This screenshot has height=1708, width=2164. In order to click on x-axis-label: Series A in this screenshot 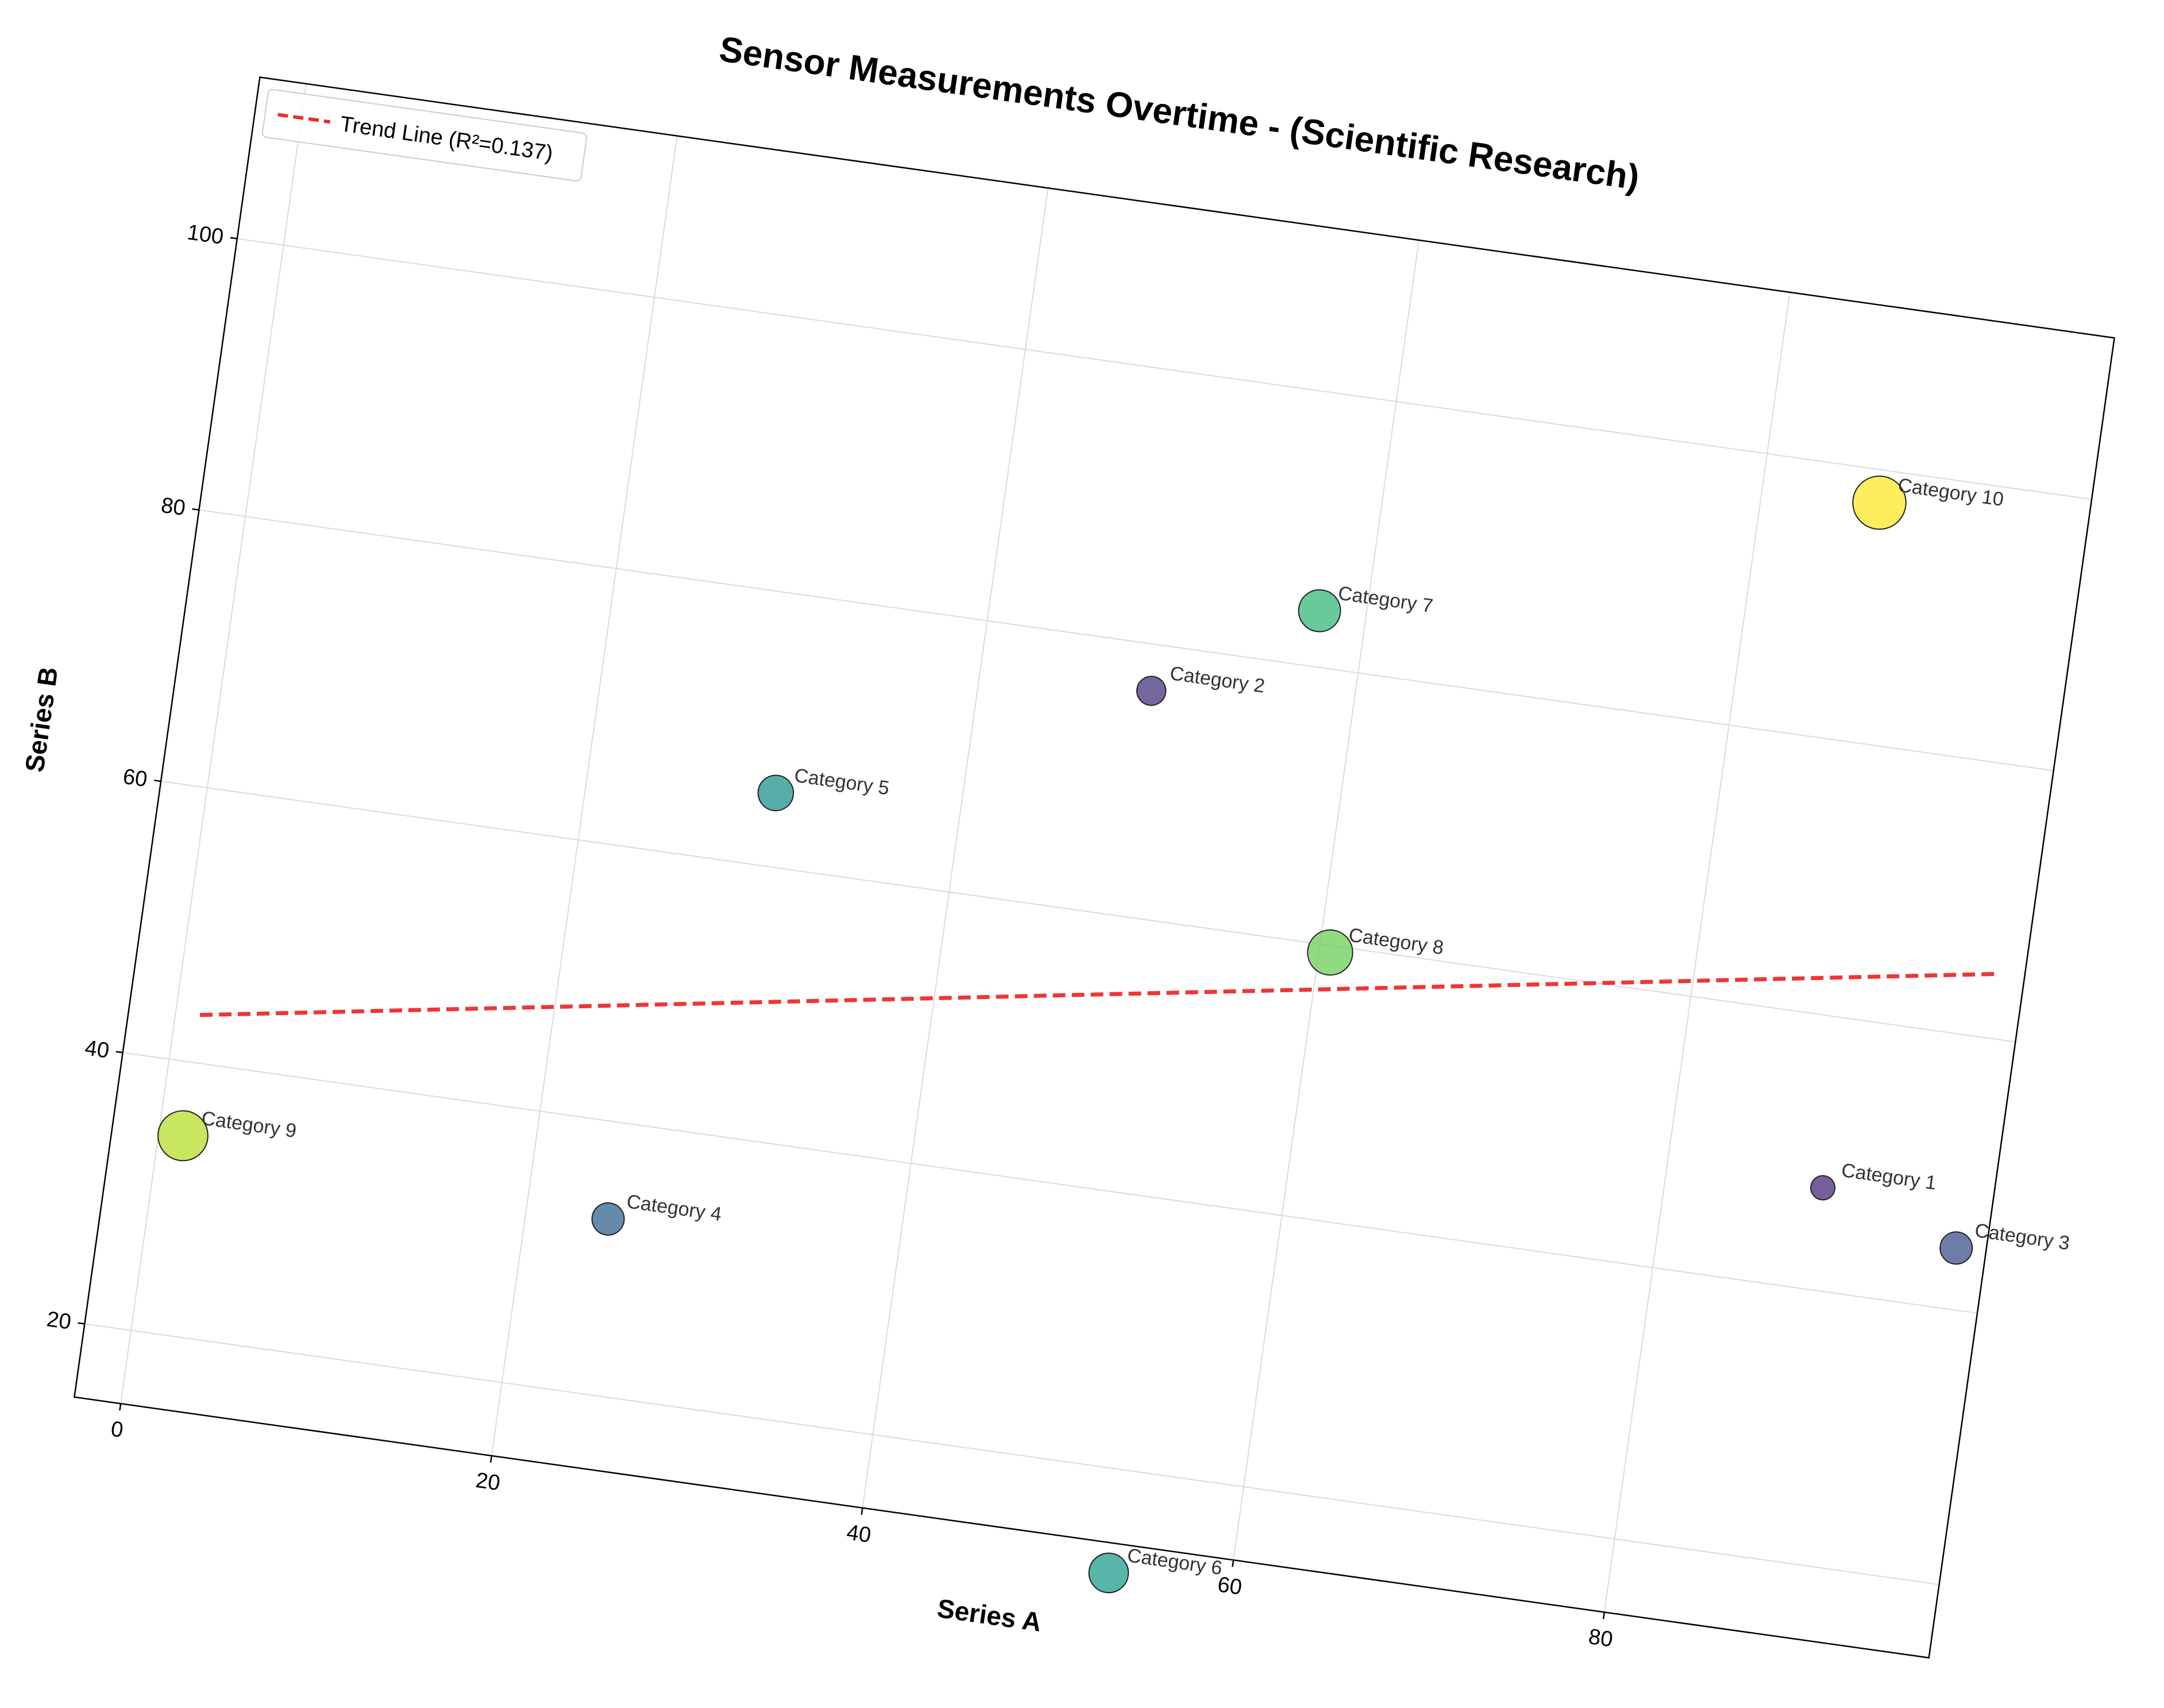, I will do `click(989, 1615)`.